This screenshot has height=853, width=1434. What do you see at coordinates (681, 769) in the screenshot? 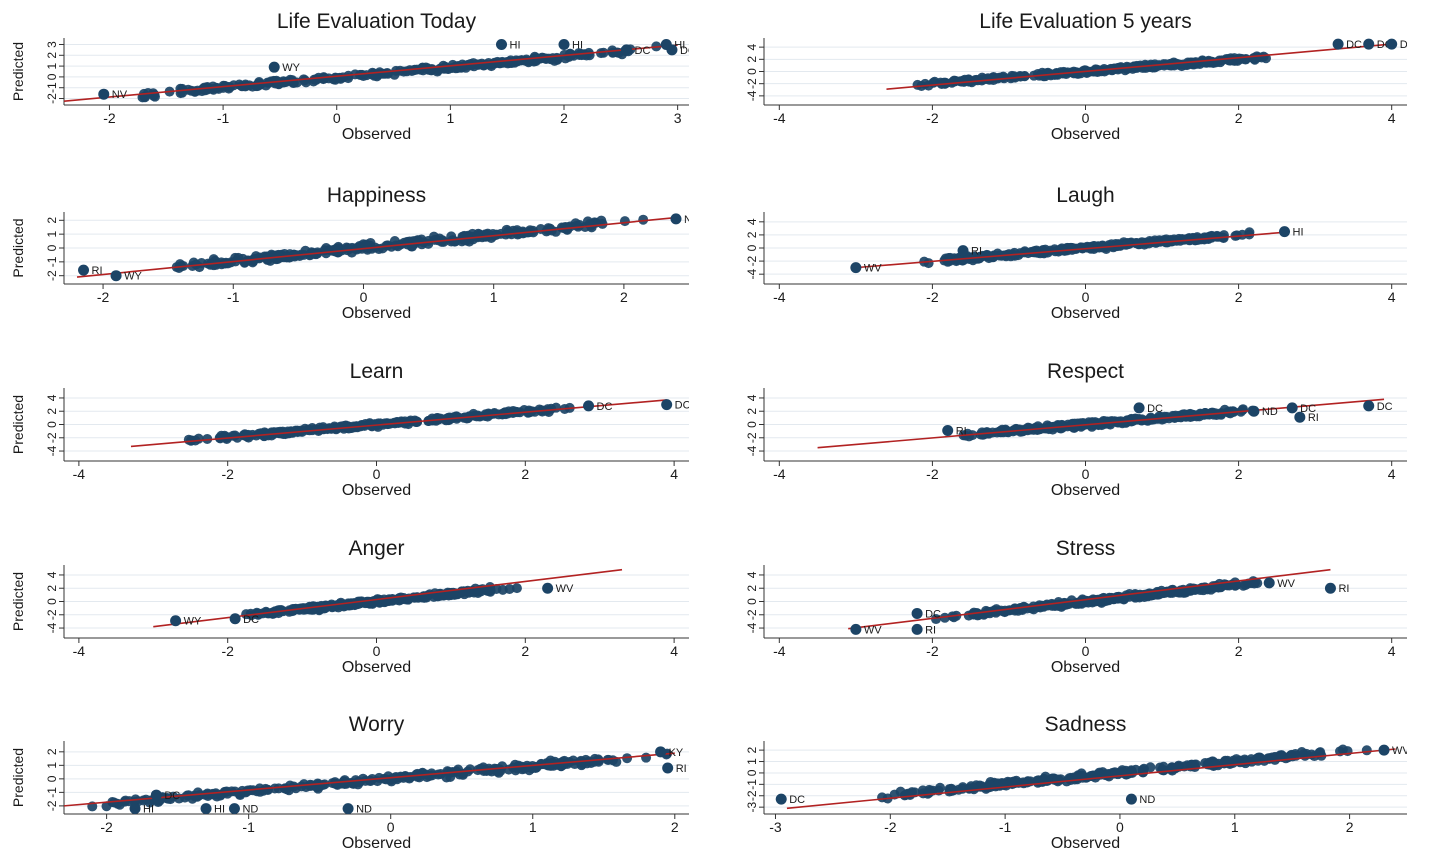
I see `point-label: RI` at bounding box center [681, 769].